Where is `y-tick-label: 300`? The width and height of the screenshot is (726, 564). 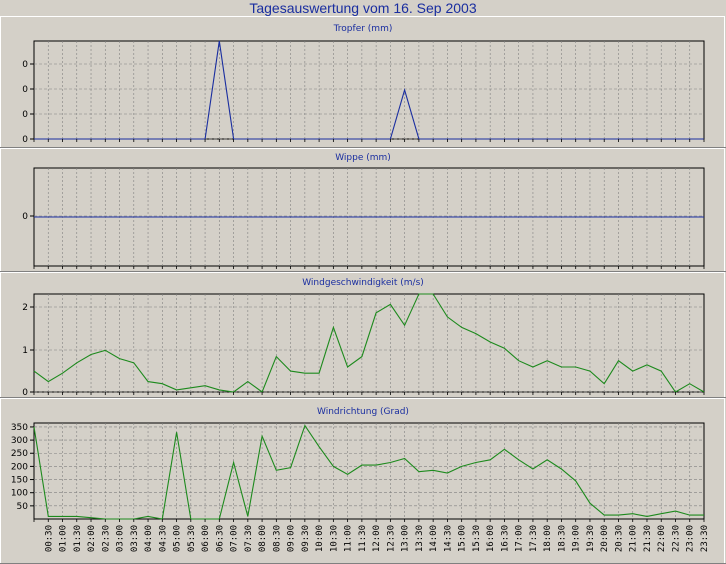 y-tick-label: 300 is located at coordinates (19, 441).